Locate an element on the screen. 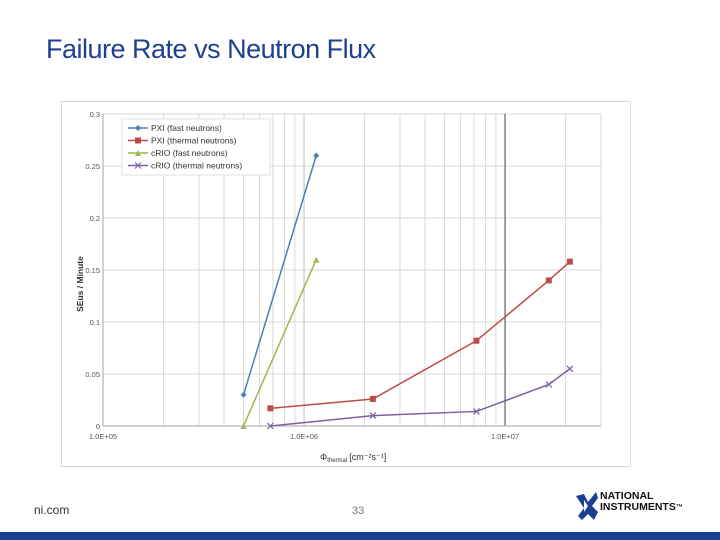 This screenshot has height=540, width=720. y-tick-label-6: 0.3 is located at coordinates (95, 114).